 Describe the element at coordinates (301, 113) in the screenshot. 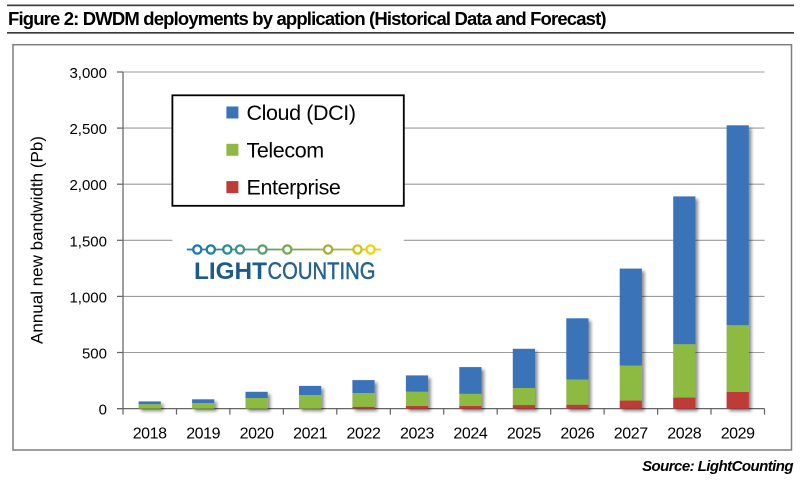

I see `svg-text: Cloud (DCI)` at that location.